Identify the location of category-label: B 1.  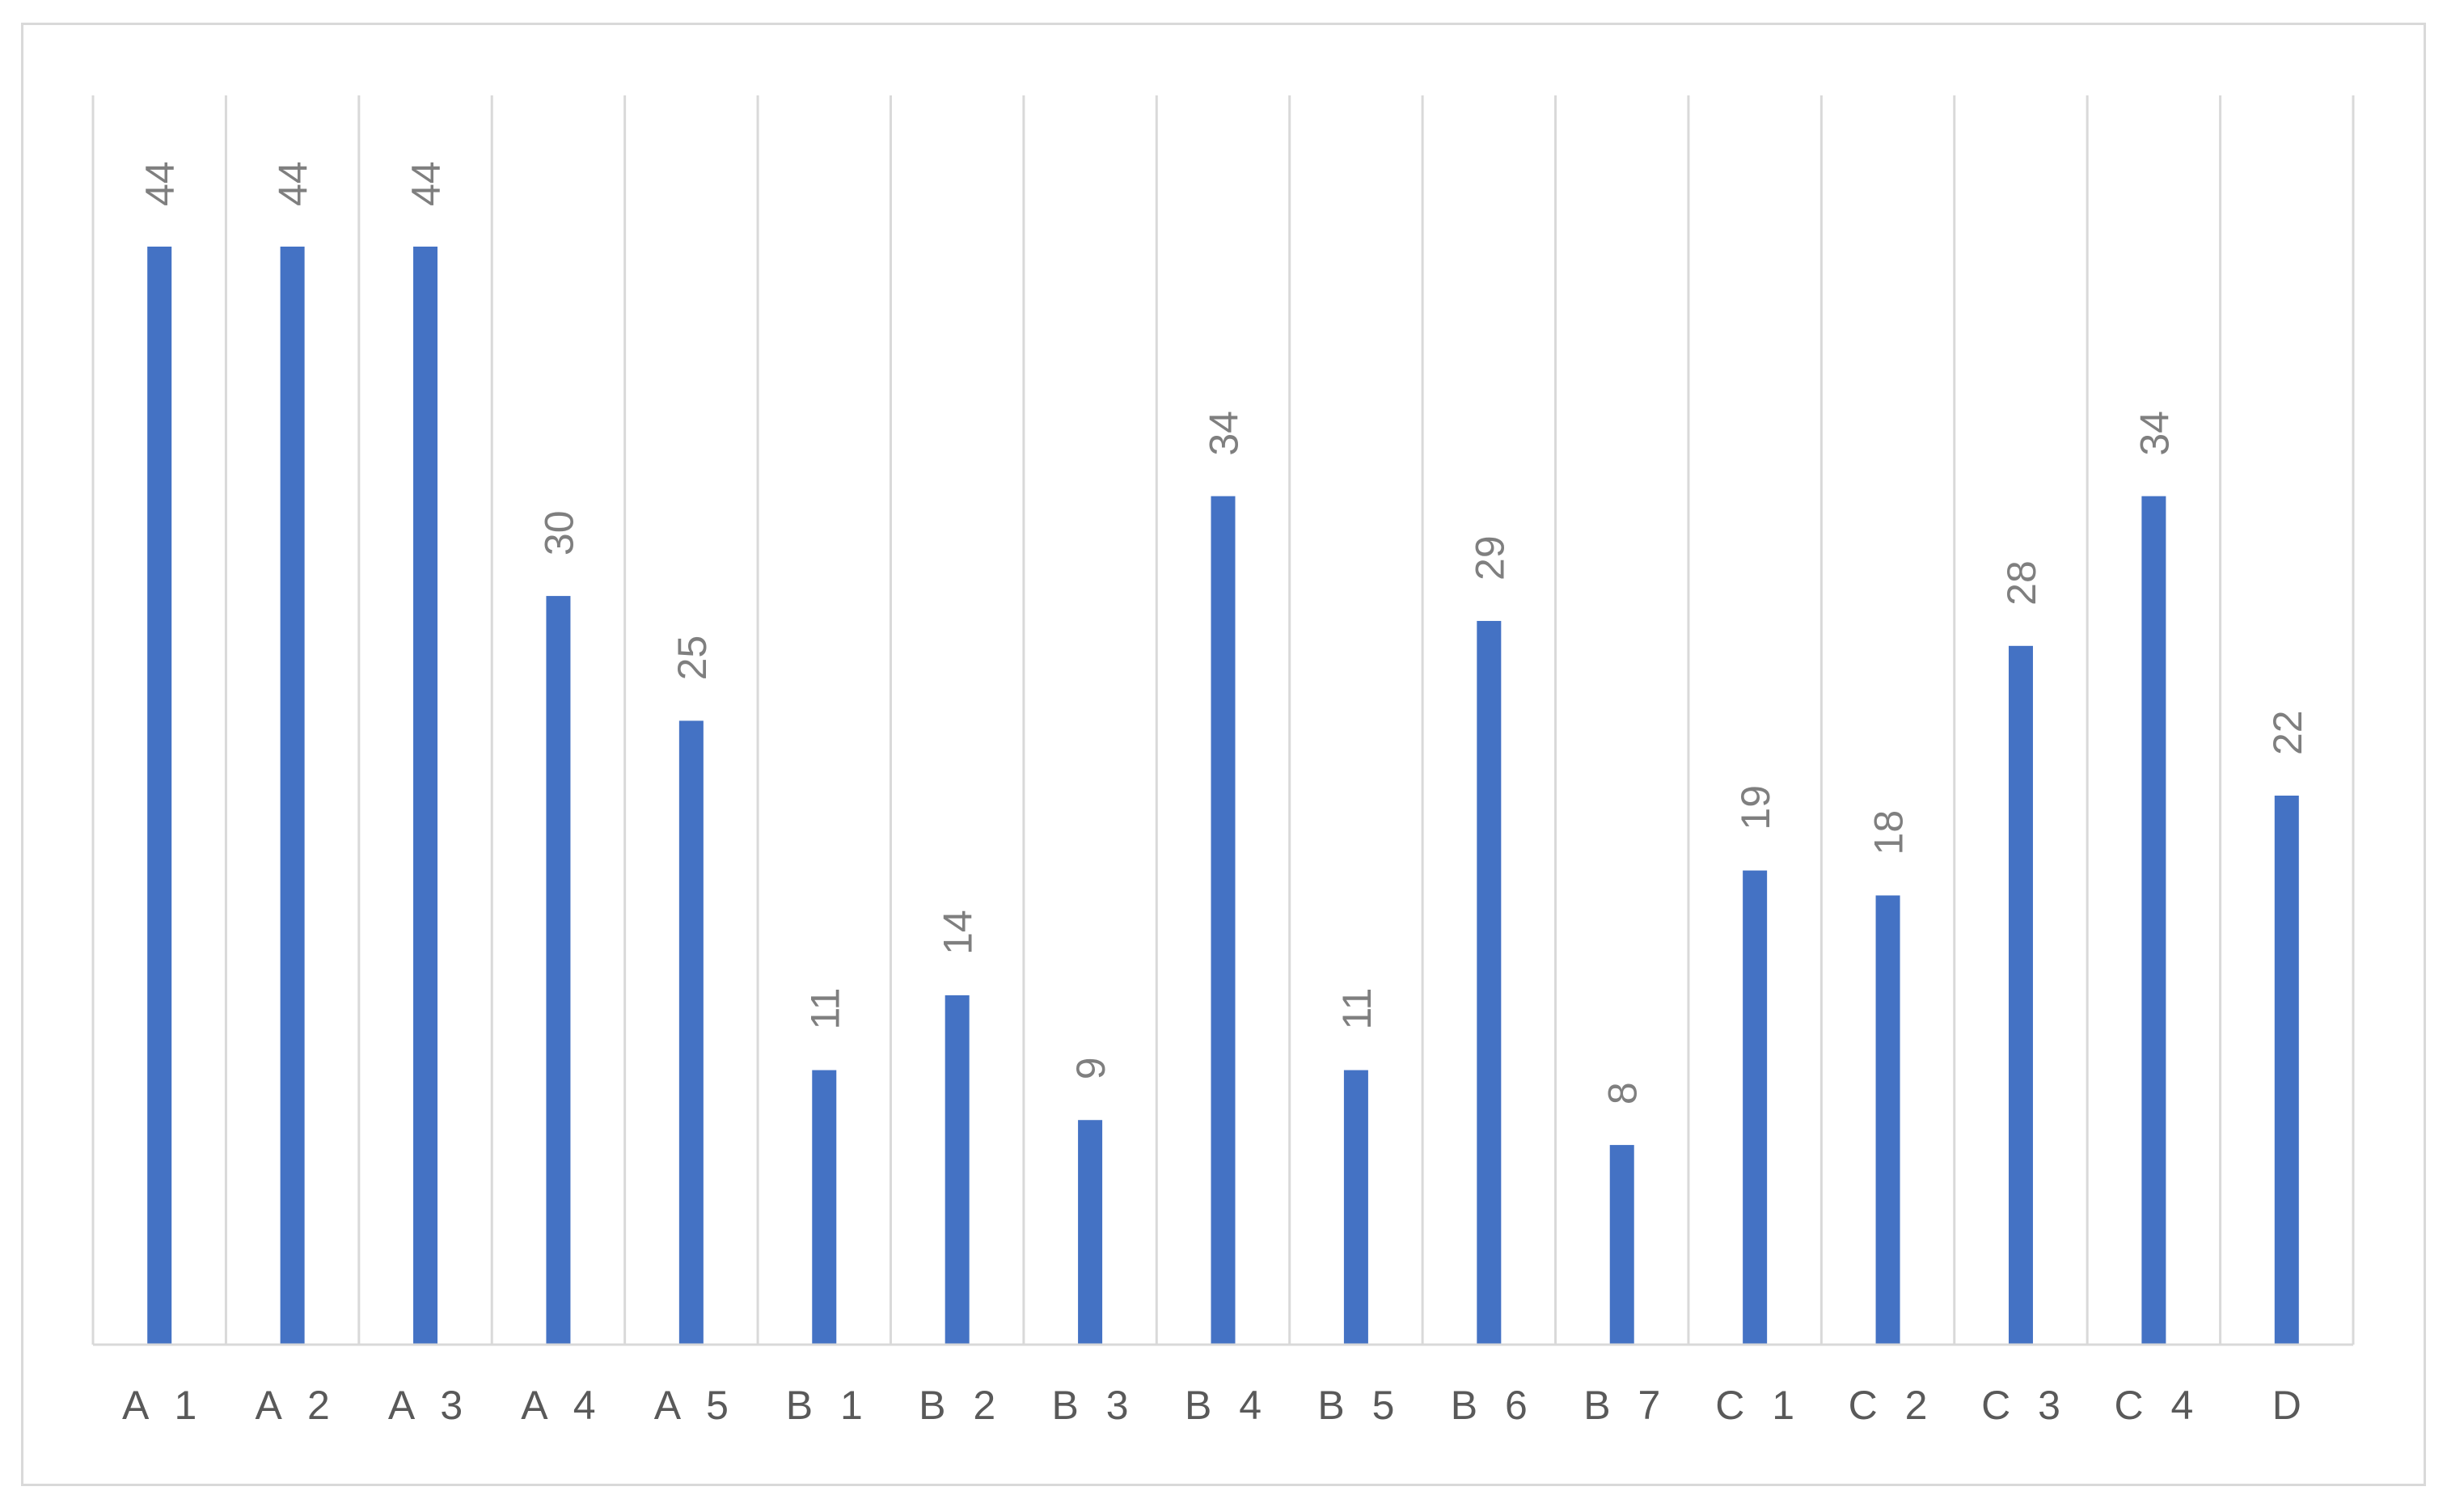
(828, 1405).